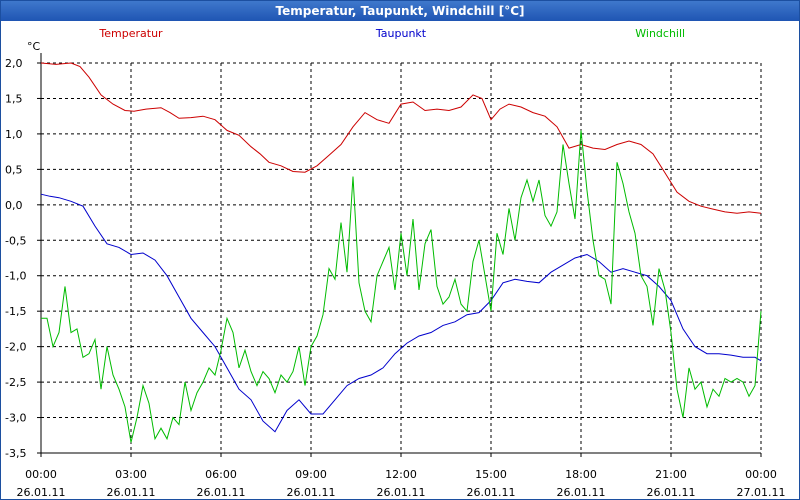 The height and width of the screenshot is (500, 800). Describe the element at coordinates (15, 382) in the screenshot. I see `y-tick-label: -2,5` at that location.